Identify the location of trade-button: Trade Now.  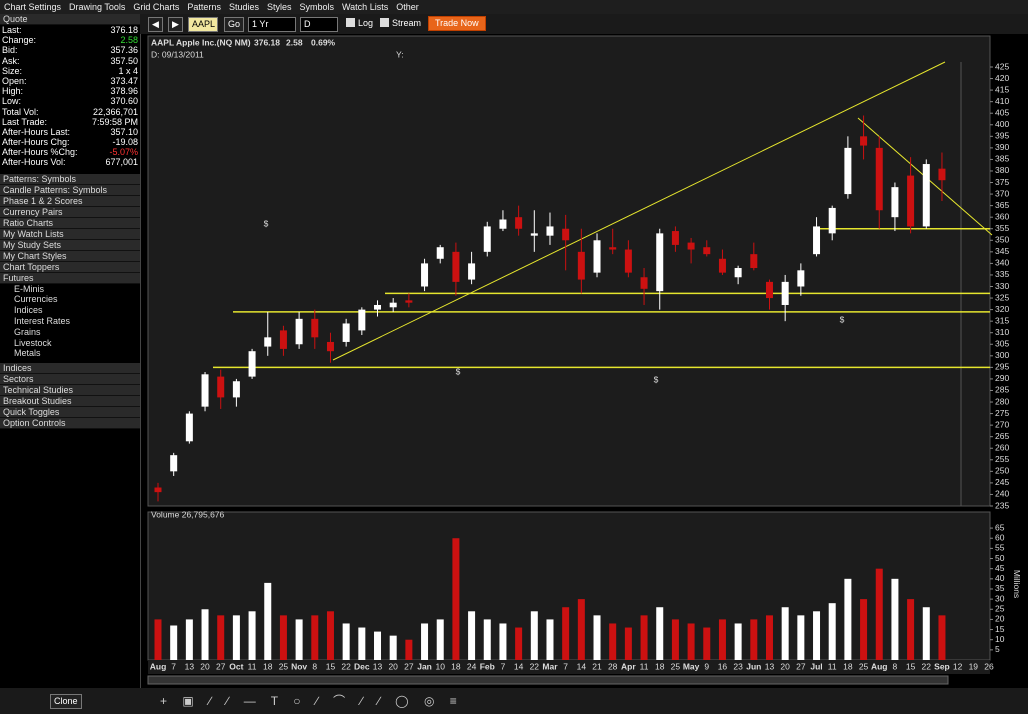
(457, 23).